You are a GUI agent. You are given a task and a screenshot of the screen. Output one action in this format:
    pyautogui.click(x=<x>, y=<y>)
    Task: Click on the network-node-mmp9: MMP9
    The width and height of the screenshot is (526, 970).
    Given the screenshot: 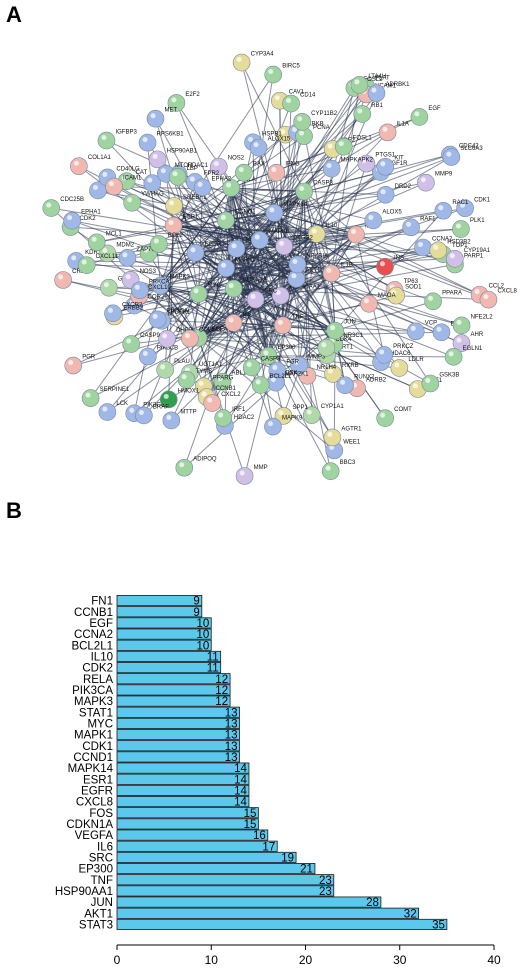 What is the action you would take?
    pyautogui.click(x=435, y=182)
    